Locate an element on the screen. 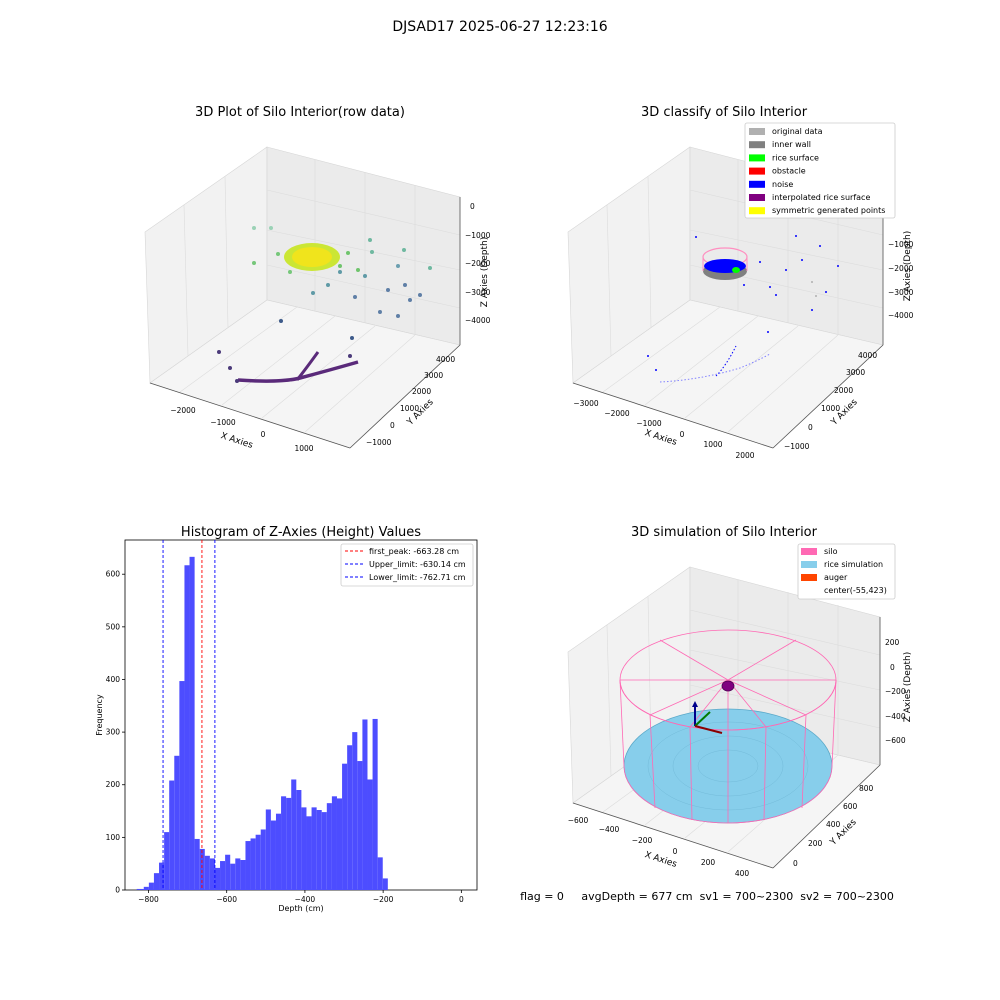  simulation-legend-label: silo is located at coordinates (831, 551).